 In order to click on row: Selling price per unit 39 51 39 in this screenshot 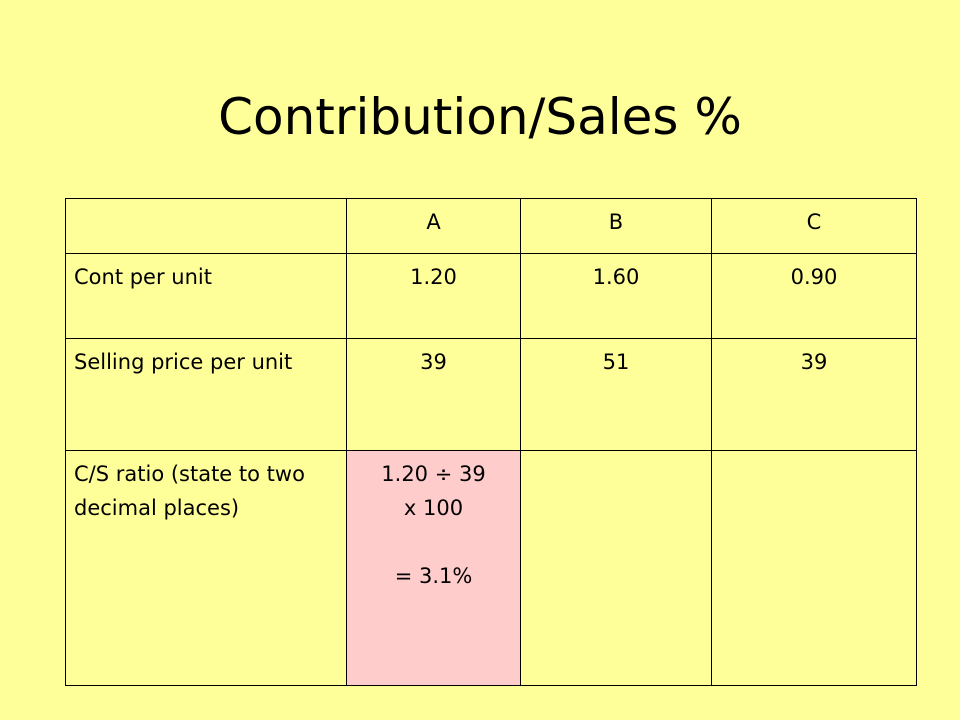, I will do `click(491, 394)`.